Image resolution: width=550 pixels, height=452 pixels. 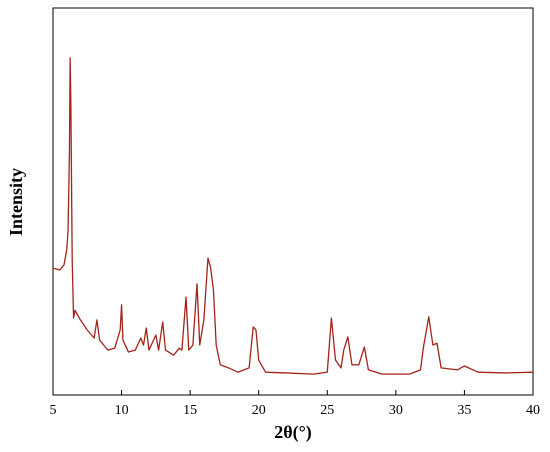 What do you see at coordinates (327, 410) in the screenshot?
I see `x-tick-label: 25` at bounding box center [327, 410].